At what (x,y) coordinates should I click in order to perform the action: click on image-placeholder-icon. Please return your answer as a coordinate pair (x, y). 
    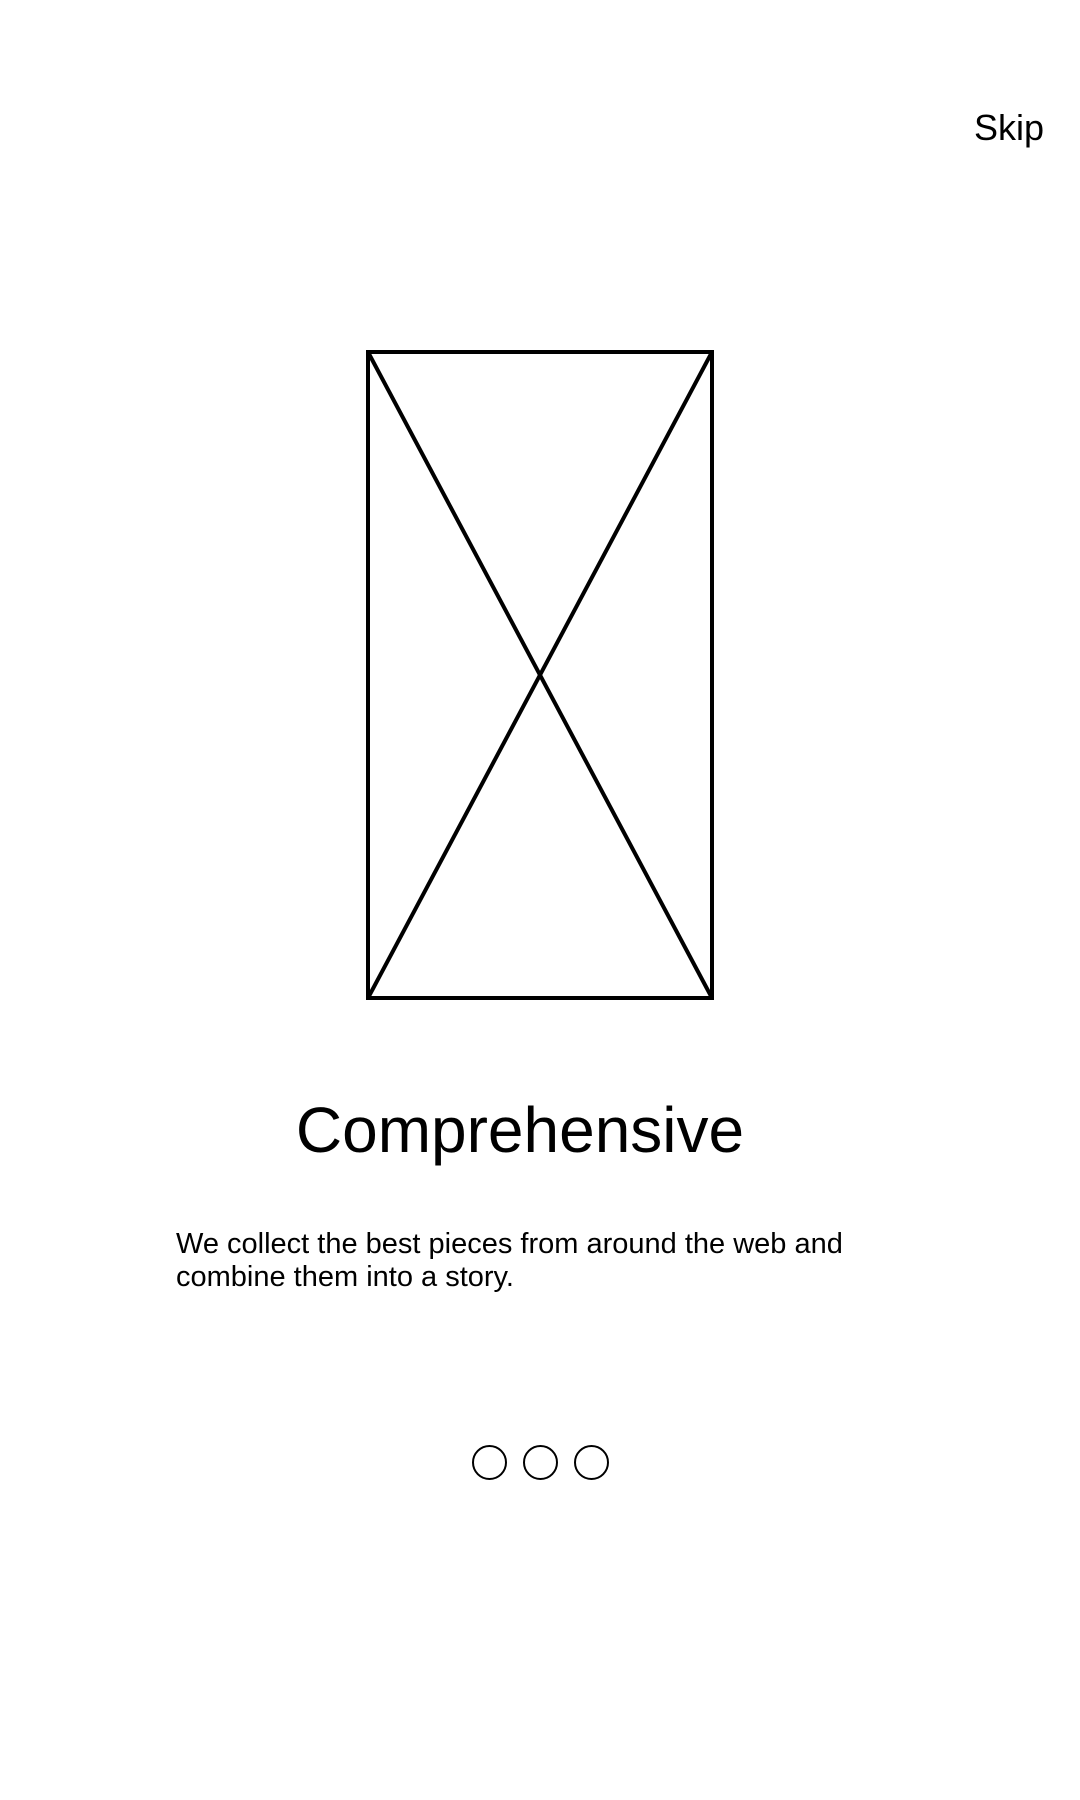
    Looking at the image, I should click on (540, 675).